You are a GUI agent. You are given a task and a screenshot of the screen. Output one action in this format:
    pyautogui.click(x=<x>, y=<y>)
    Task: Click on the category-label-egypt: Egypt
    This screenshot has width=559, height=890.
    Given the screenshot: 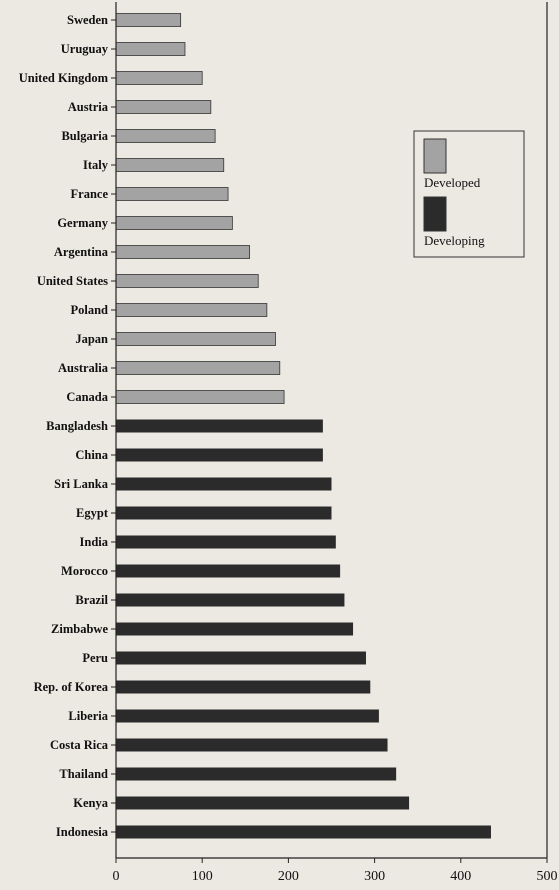 What is the action you would take?
    pyautogui.click(x=92, y=513)
    